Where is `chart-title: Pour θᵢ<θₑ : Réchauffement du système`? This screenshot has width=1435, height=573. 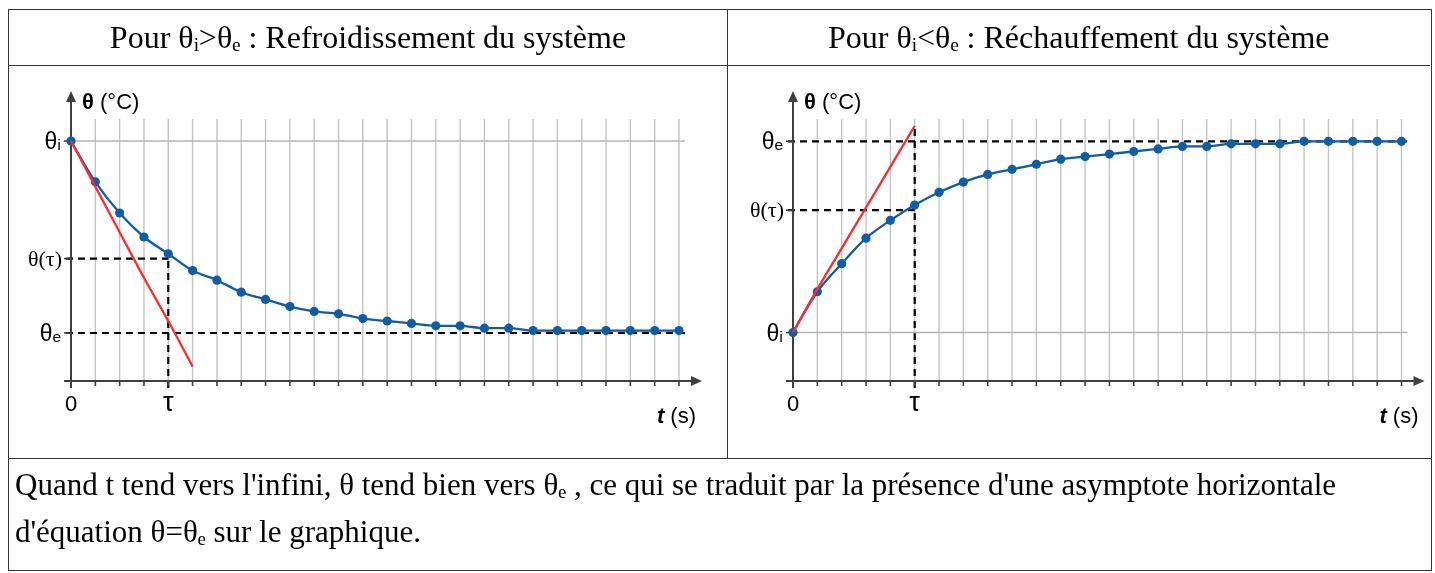 chart-title: Pour θᵢ<θₑ : Réchauffement du système is located at coordinates (1079, 37).